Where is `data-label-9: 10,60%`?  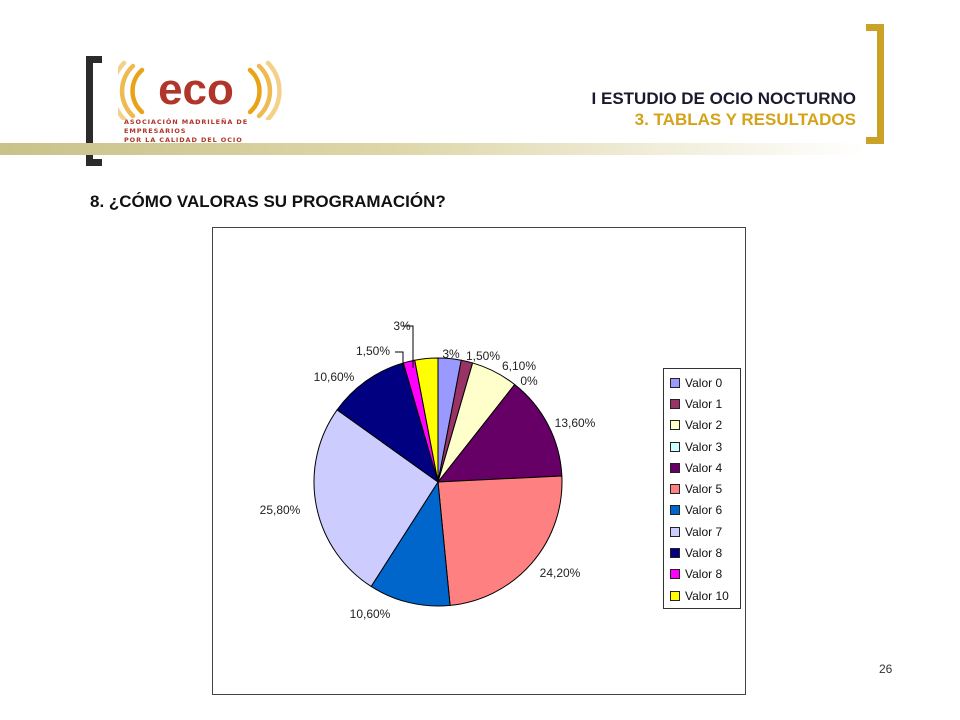
data-label-9: 10,60% is located at coordinates (334, 377).